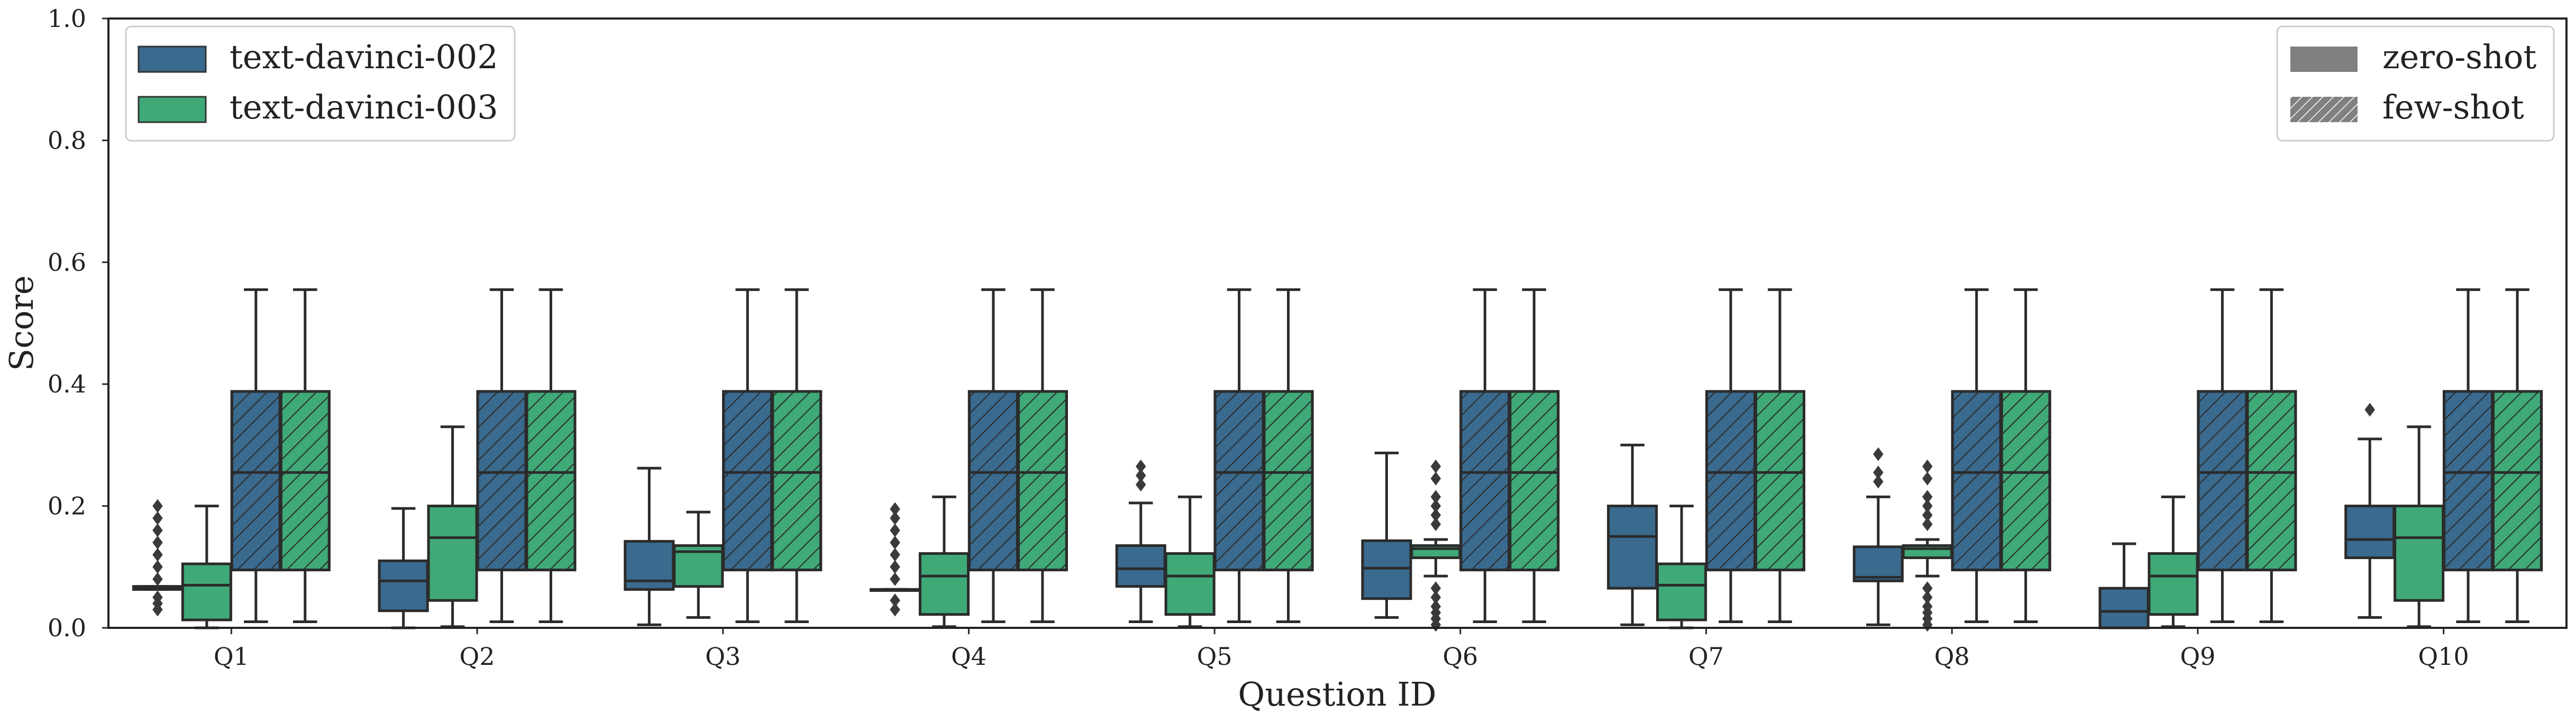 Image resolution: width=2576 pixels, height=722 pixels. What do you see at coordinates (1706, 656) in the screenshot?
I see `x-tick-label: Q7` at bounding box center [1706, 656].